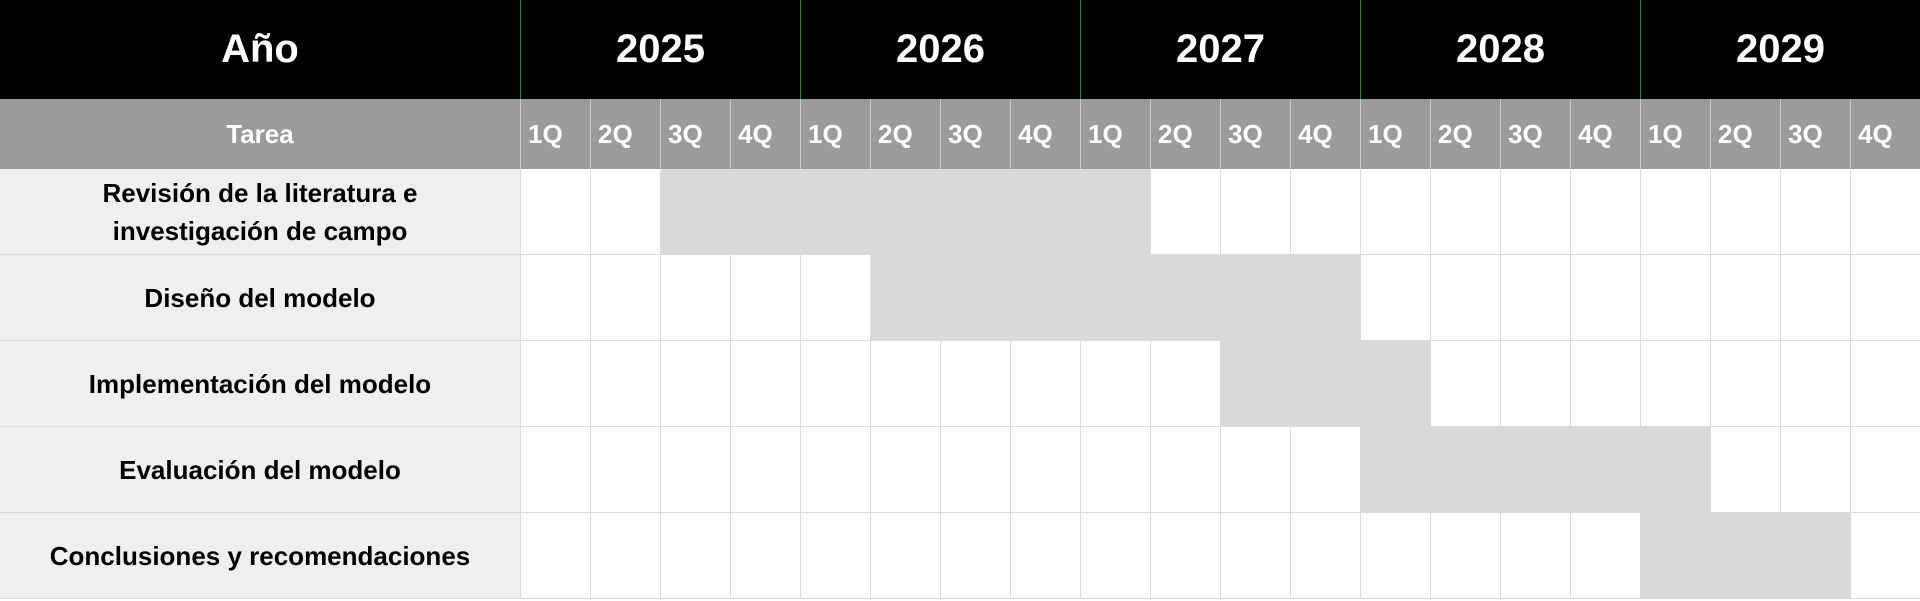 The width and height of the screenshot is (1920, 601). I want to click on quarter-header-2026-1Q: 1Q, so click(835, 134).